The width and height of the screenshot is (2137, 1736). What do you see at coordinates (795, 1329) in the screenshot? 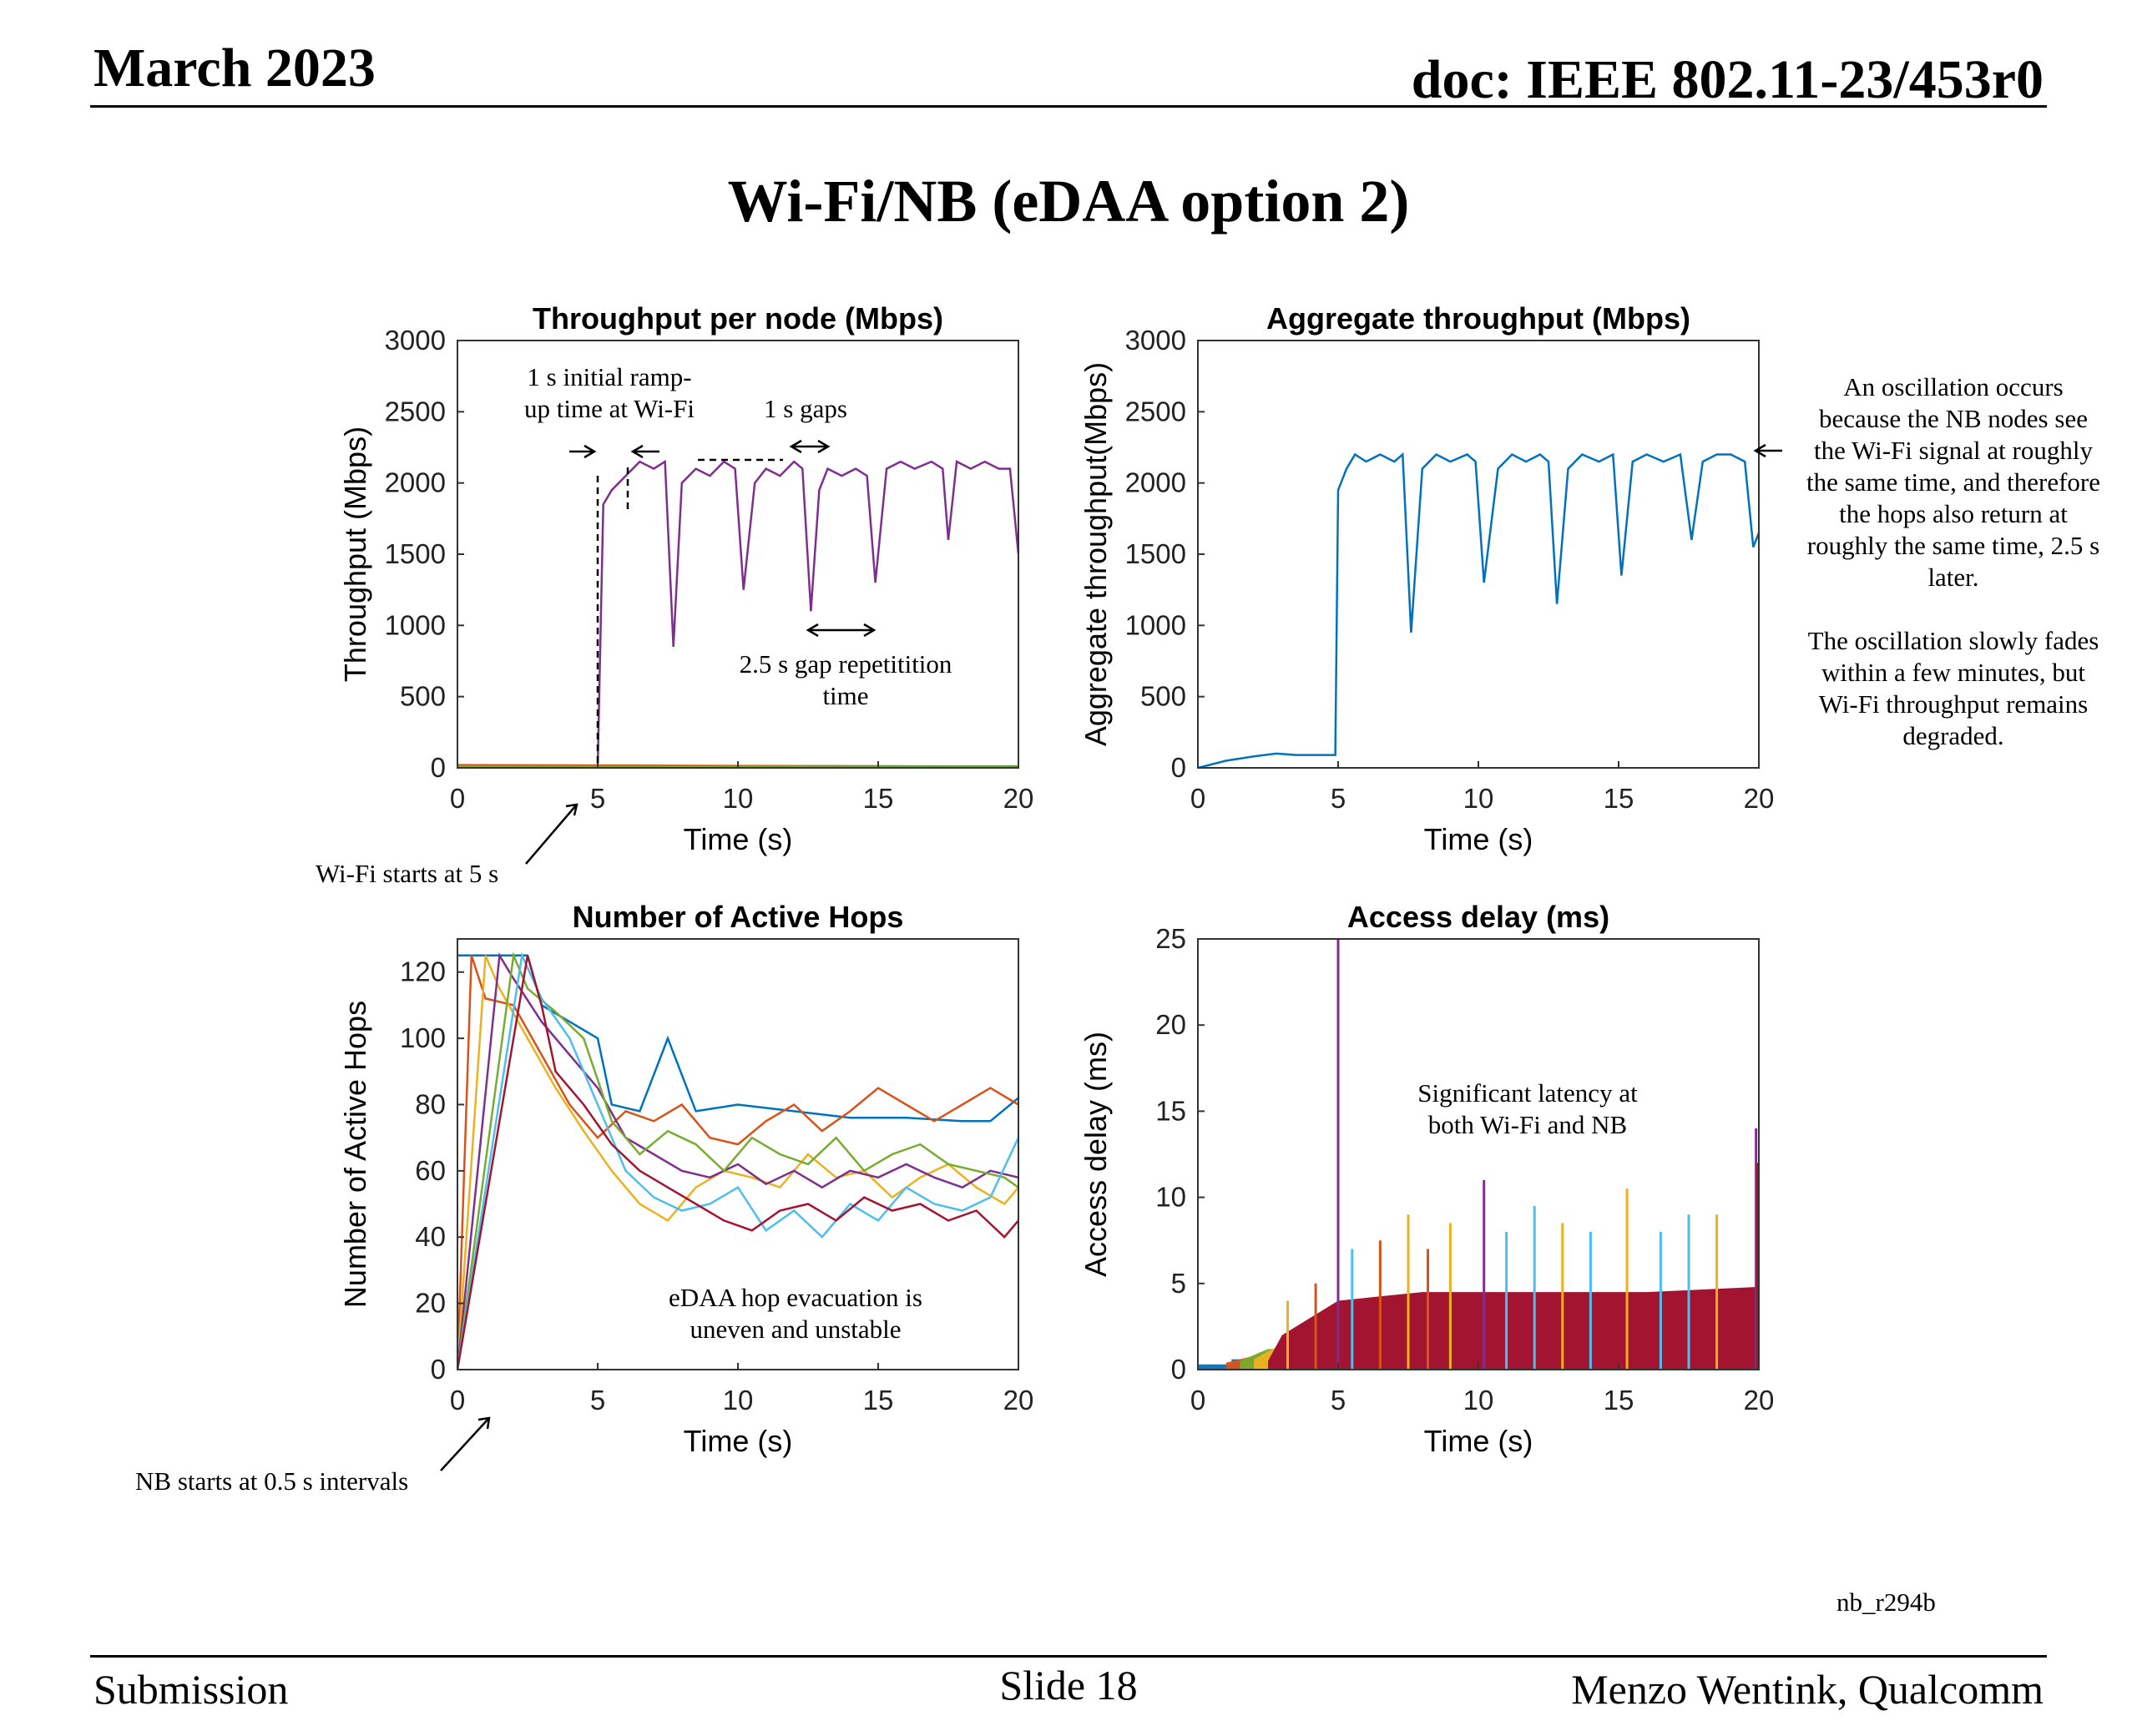
I see `evacuation-annotation-line2: uneven and unstable` at bounding box center [795, 1329].